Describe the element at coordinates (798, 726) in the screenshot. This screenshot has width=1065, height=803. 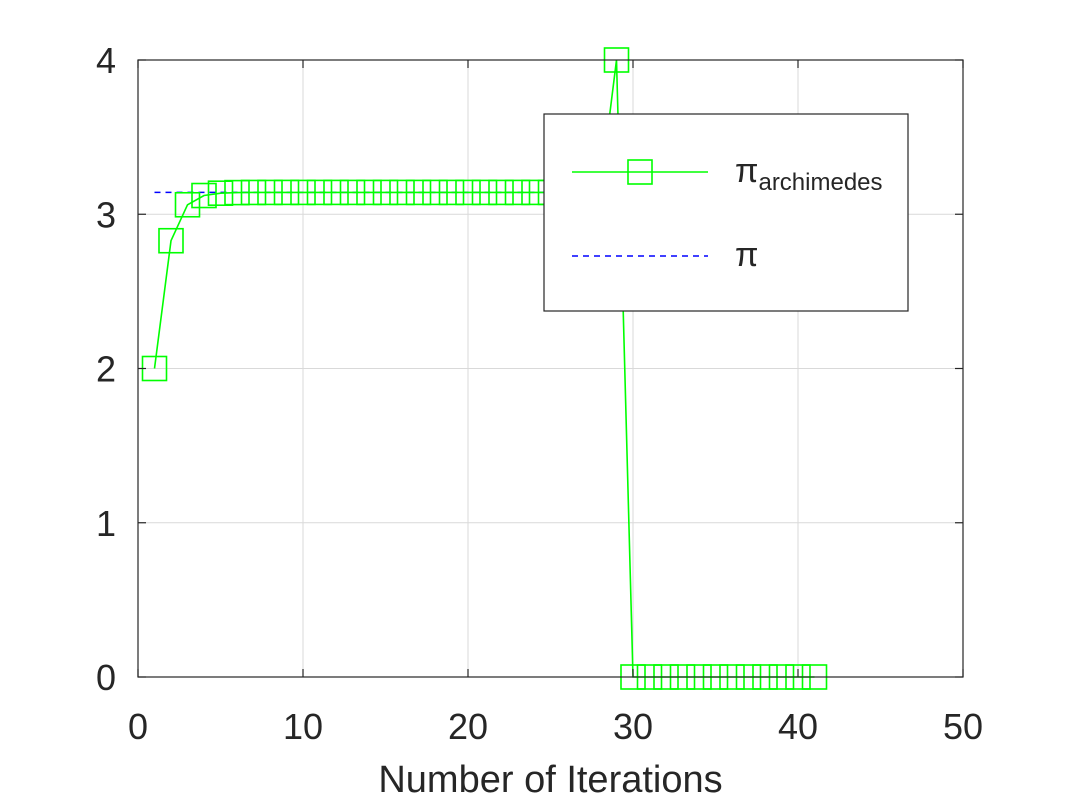
I see `x-tick-label: 40` at that location.